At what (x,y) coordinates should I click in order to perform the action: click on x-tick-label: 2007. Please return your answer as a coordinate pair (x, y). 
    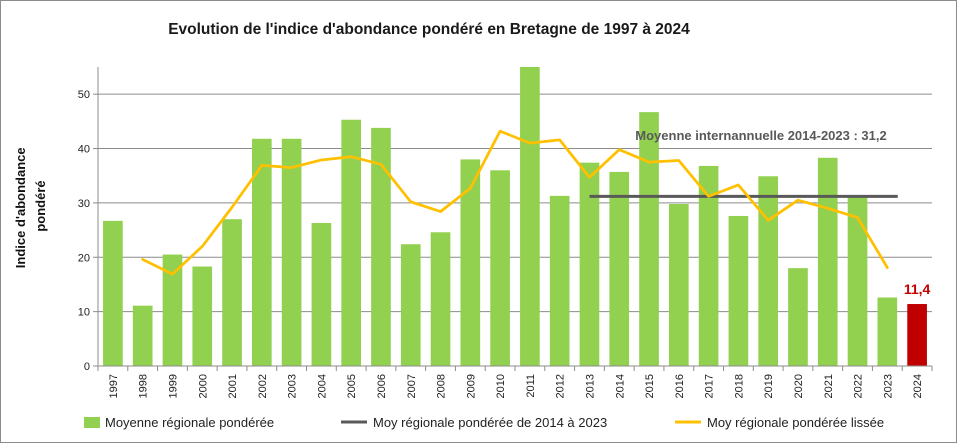
    Looking at the image, I should click on (412, 386).